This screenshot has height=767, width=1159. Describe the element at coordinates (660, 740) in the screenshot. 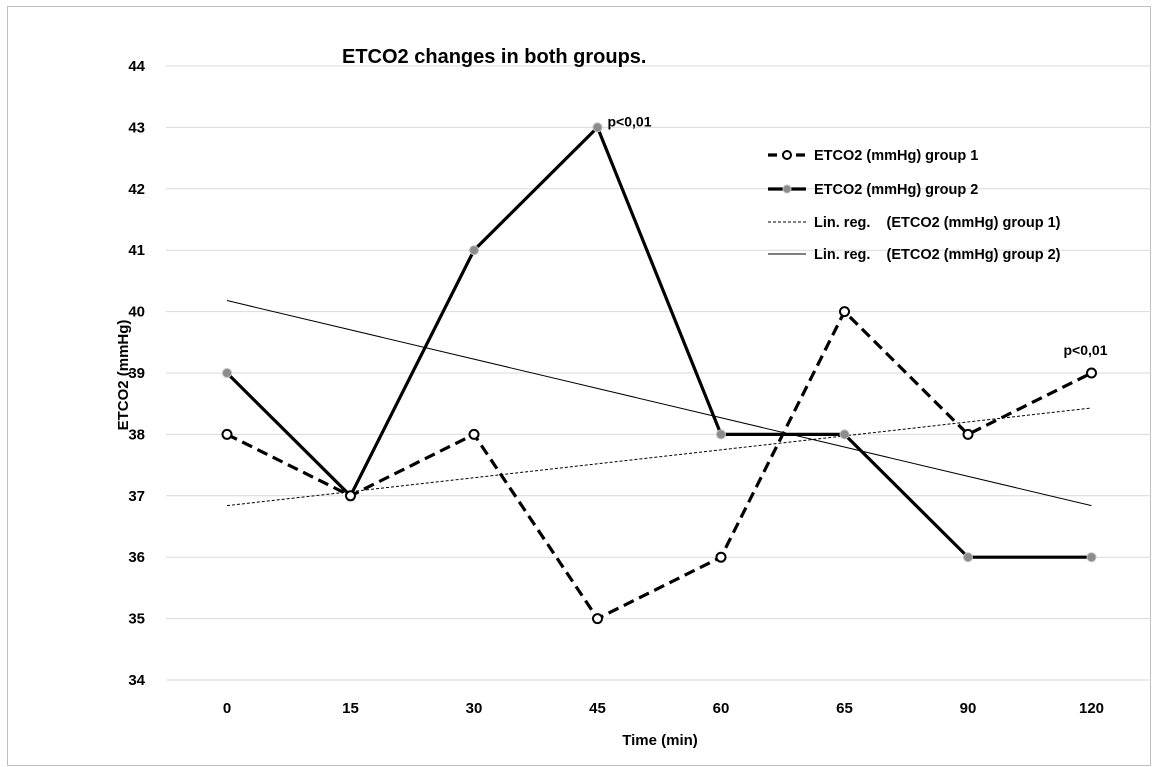

I see `x-axis-title: Time (min)` at that location.